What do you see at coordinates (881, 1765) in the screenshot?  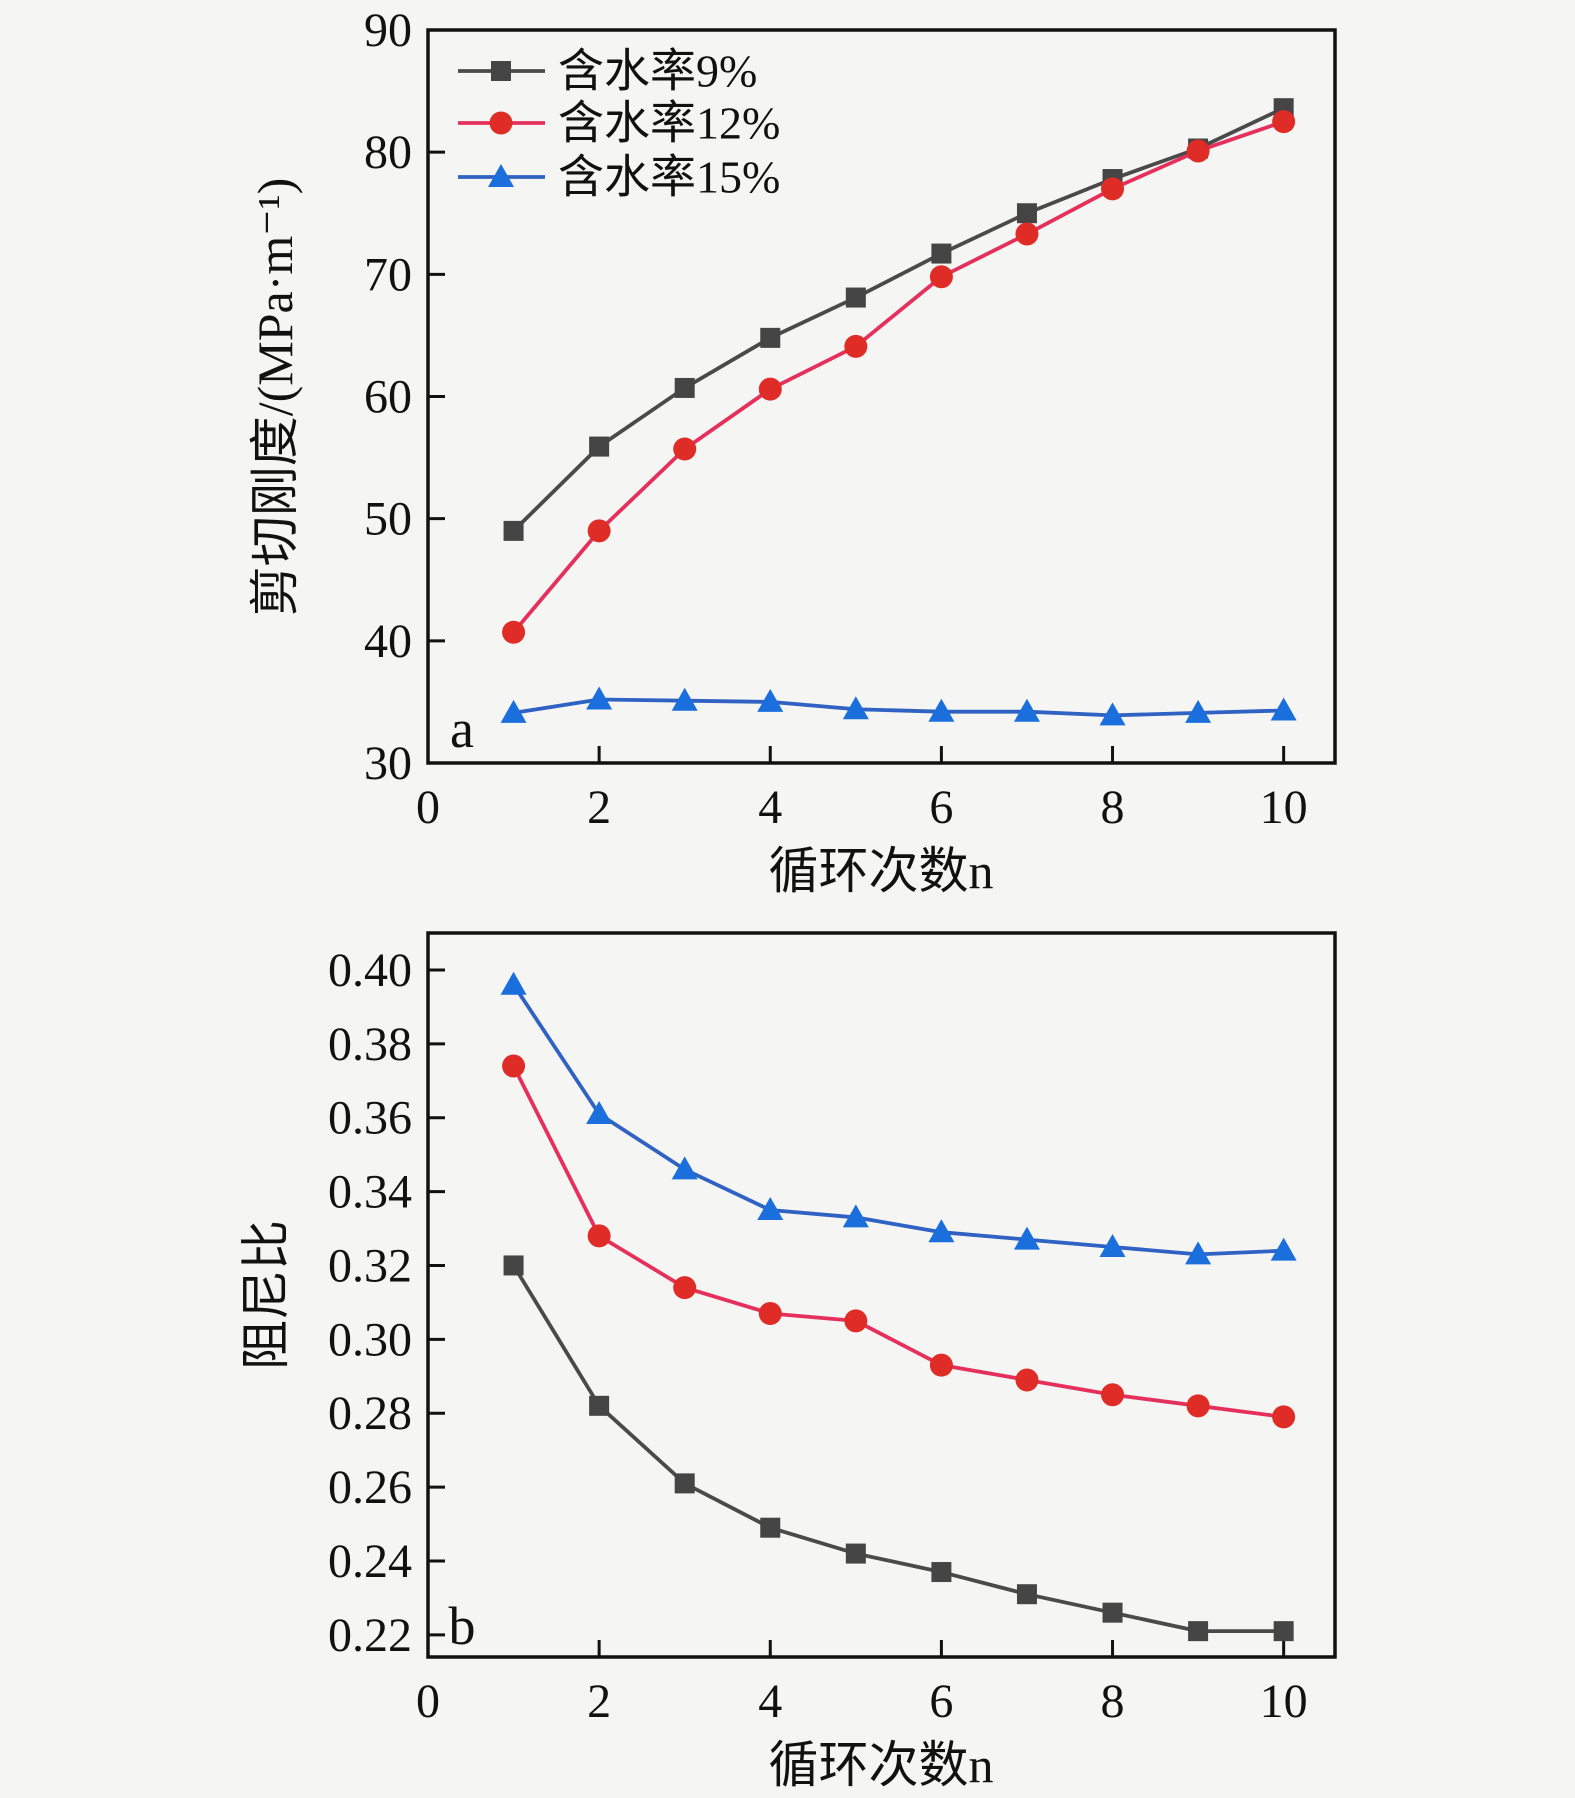 I see `x-axis-title-b: 循环次数n` at bounding box center [881, 1765].